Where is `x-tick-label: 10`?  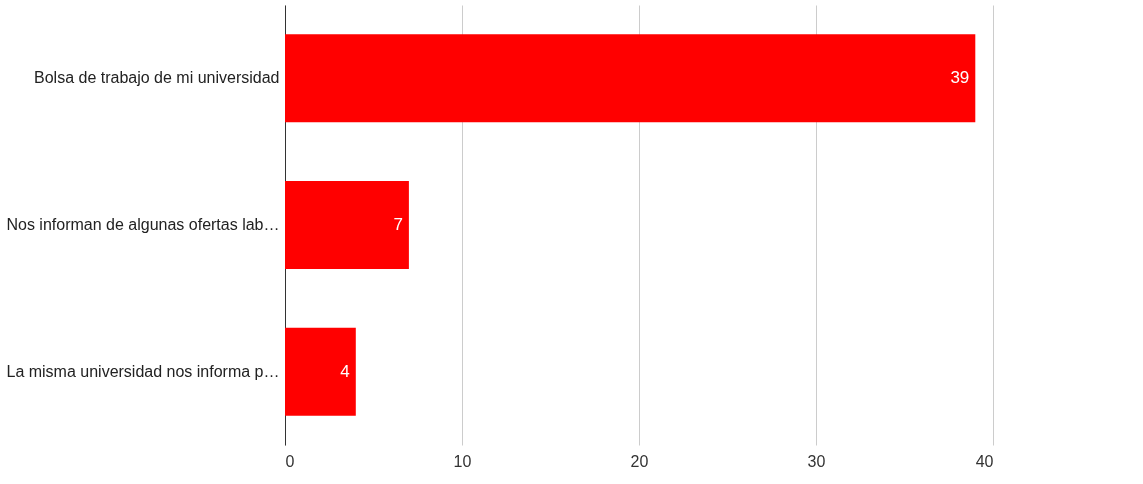 x-tick-label: 10 is located at coordinates (462, 461).